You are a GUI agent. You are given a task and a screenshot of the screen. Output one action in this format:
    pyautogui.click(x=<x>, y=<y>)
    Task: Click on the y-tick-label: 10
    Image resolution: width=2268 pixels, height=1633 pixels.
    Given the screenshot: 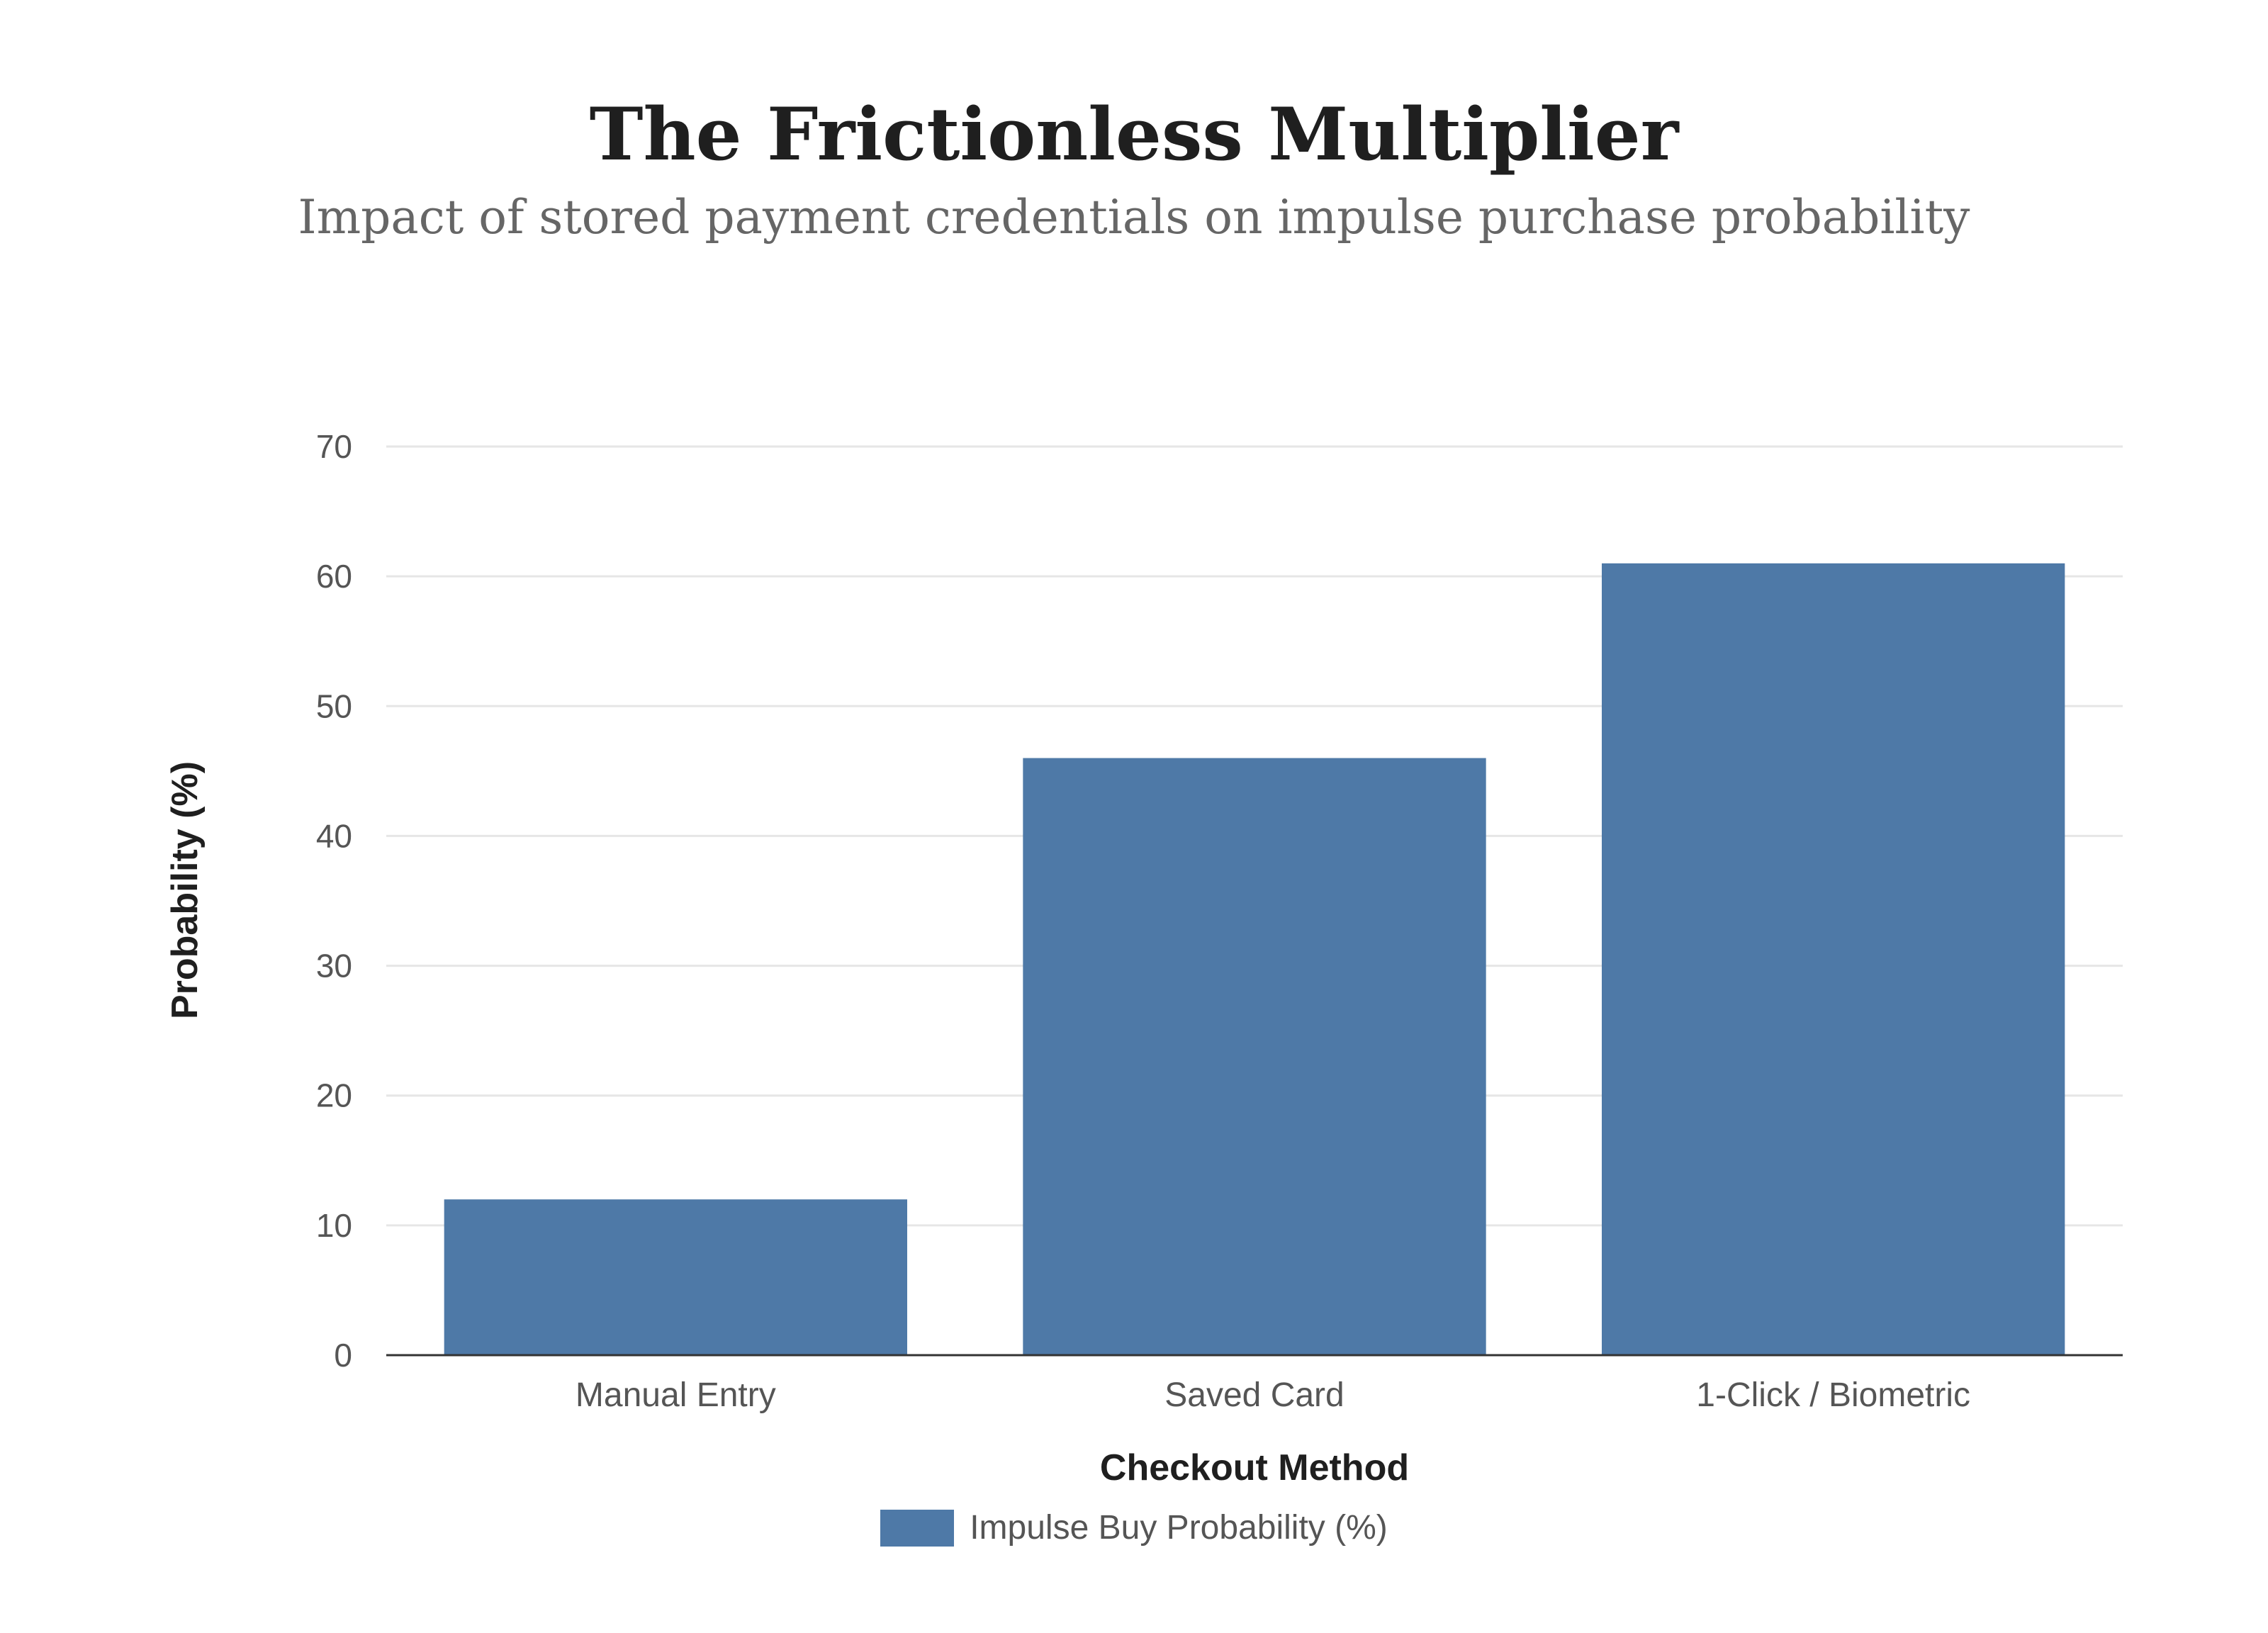 What is the action you would take?
    pyautogui.click(x=334, y=1225)
    